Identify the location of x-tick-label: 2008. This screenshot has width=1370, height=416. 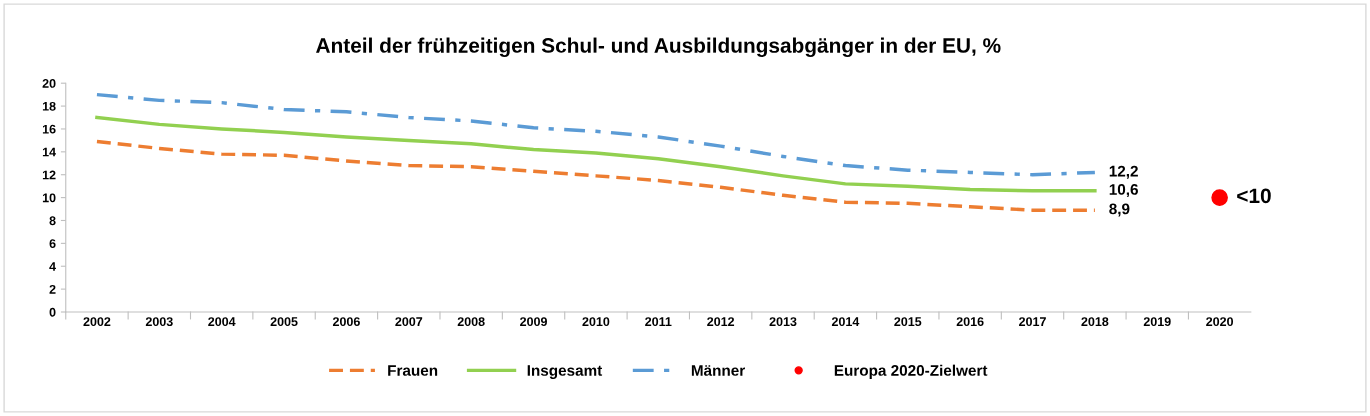
(471, 322).